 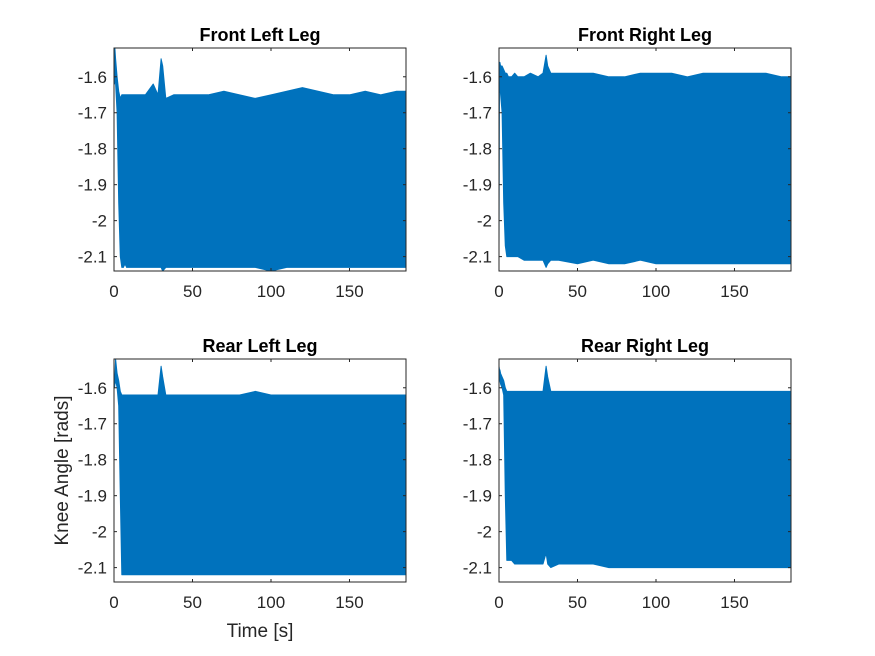 What do you see at coordinates (260, 35) in the screenshot?
I see `chart-title: Front Left Leg` at bounding box center [260, 35].